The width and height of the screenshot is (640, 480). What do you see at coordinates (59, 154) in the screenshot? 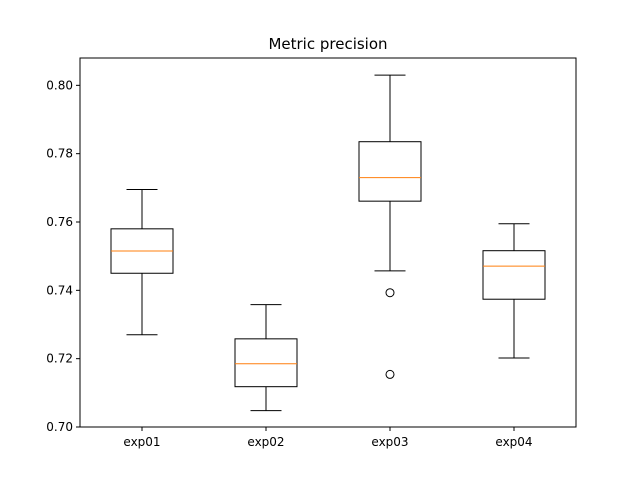
I see `y-tick-label: 0.78` at bounding box center [59, 154].